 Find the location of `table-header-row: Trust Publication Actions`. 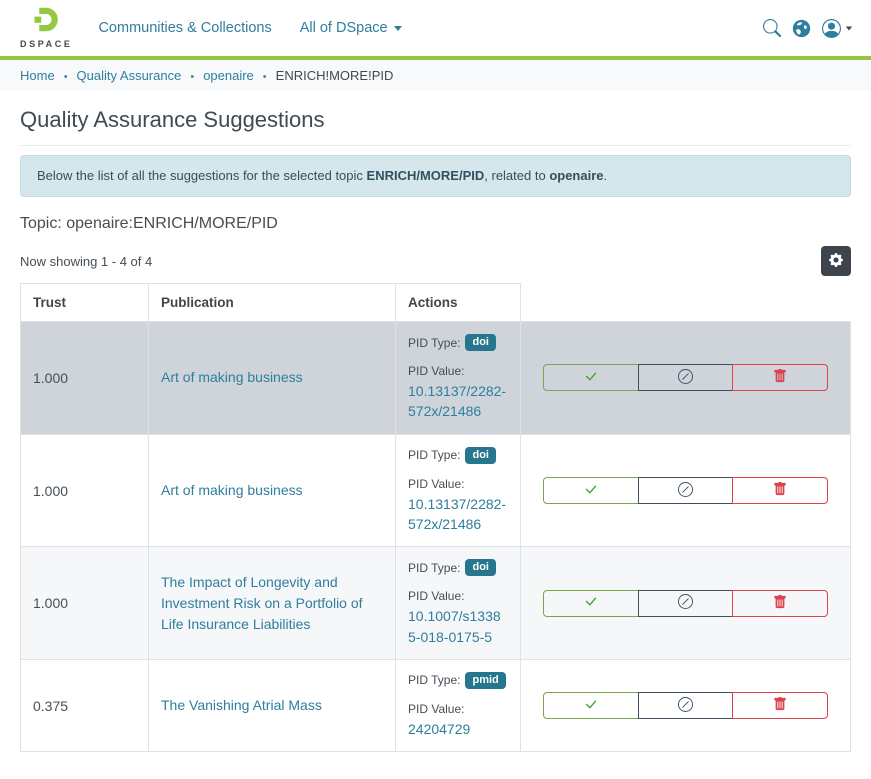

table-header-row: Trust Publication Actions is located at coordinates (435, 303).